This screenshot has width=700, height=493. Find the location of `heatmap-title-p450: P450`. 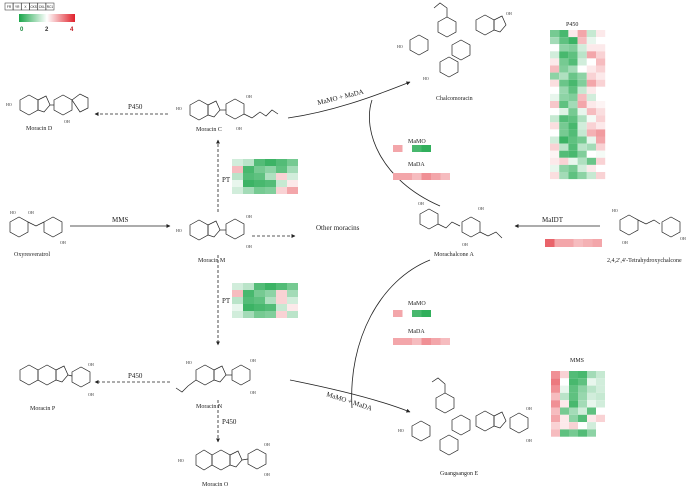

heatmap-title-p450: P450 is located at coordinates (572, 25).